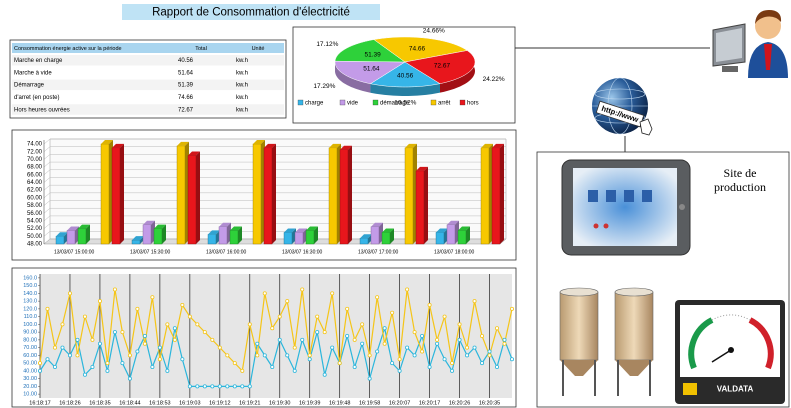 This screenshot has height=408, width=791. What do you see at coordinates (159, 403) in the screenshot?
I see `x-tick-label: 16:18:53` at bounding box center [159, 403].